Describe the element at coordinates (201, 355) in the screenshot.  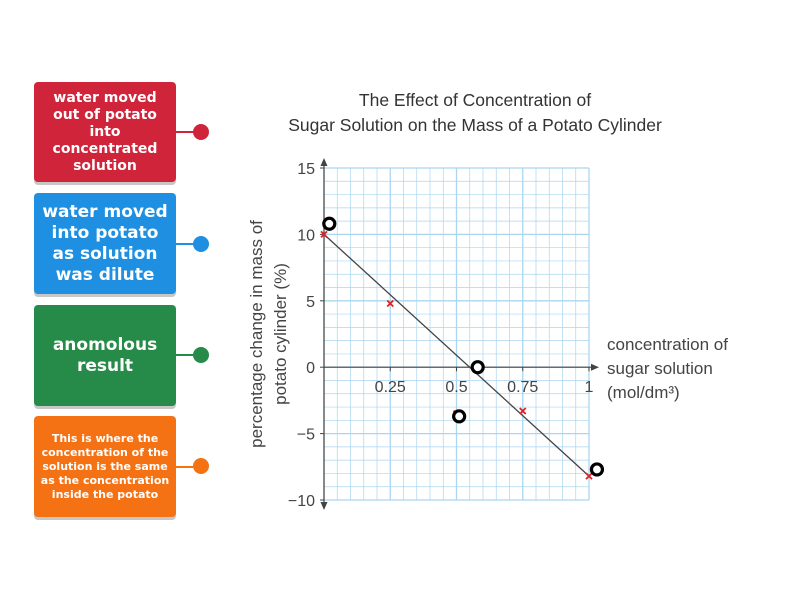
I see `label-anomalous-result-handle` at that location.